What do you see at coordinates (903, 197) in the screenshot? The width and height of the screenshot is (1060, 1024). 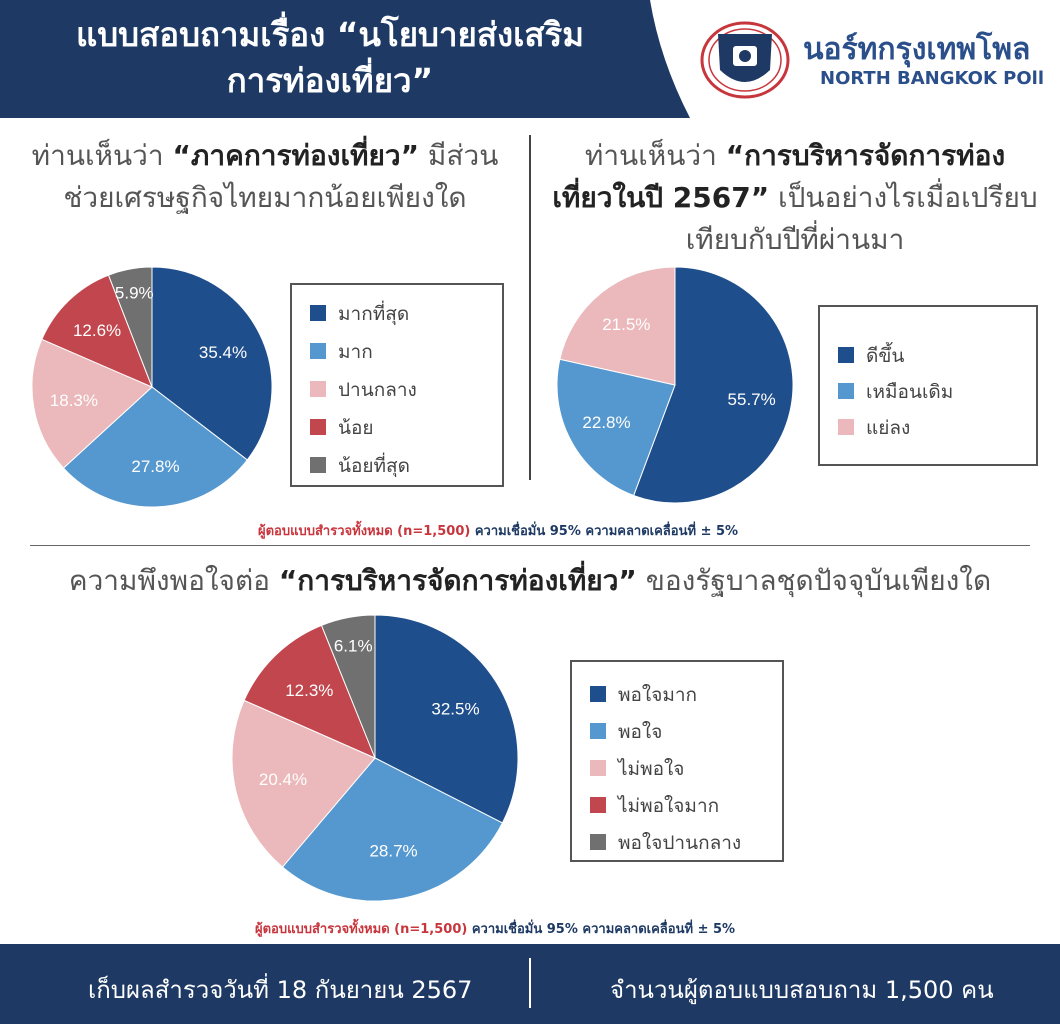 I see `q2-post2: เป็นอย่างไรเมื่อเปรียบ` at bounding box center [903, 197].